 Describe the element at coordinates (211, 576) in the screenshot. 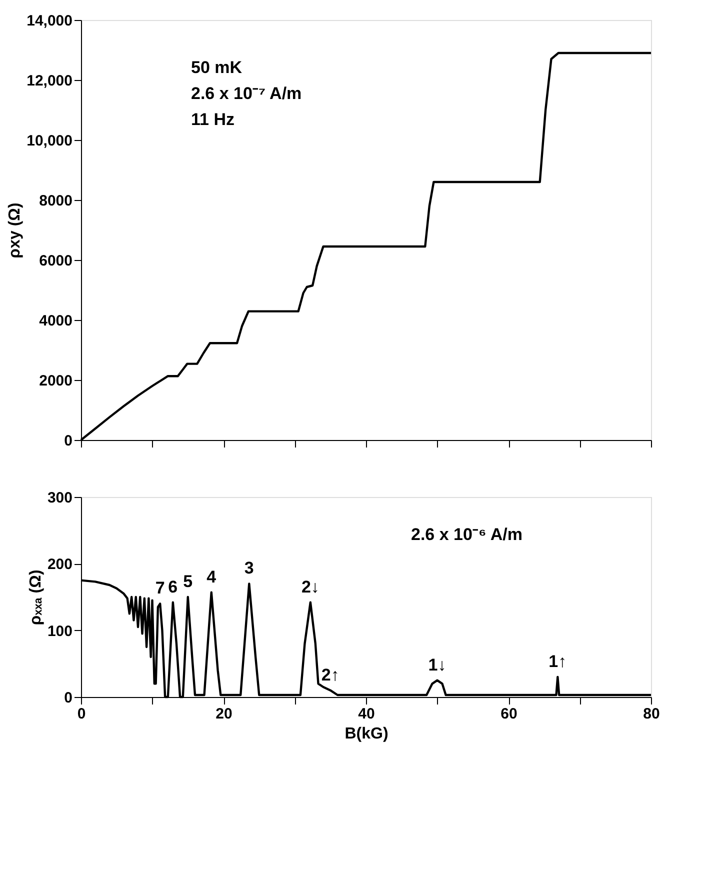

I see `annotation: 4` at that location.